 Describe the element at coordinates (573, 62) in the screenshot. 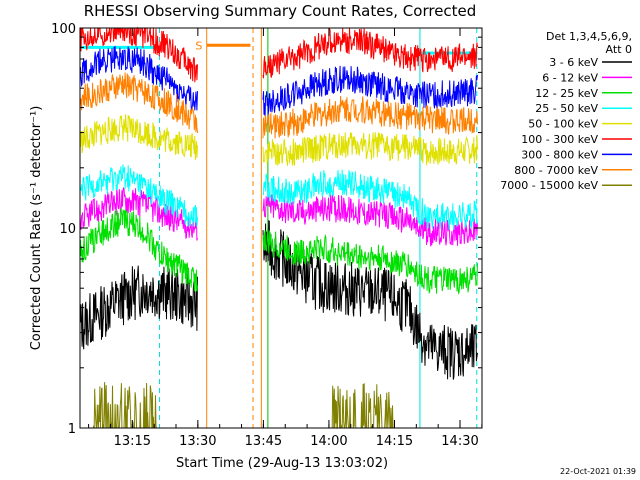

I see `legend-label-0: 3 - 6 keV` at that location.